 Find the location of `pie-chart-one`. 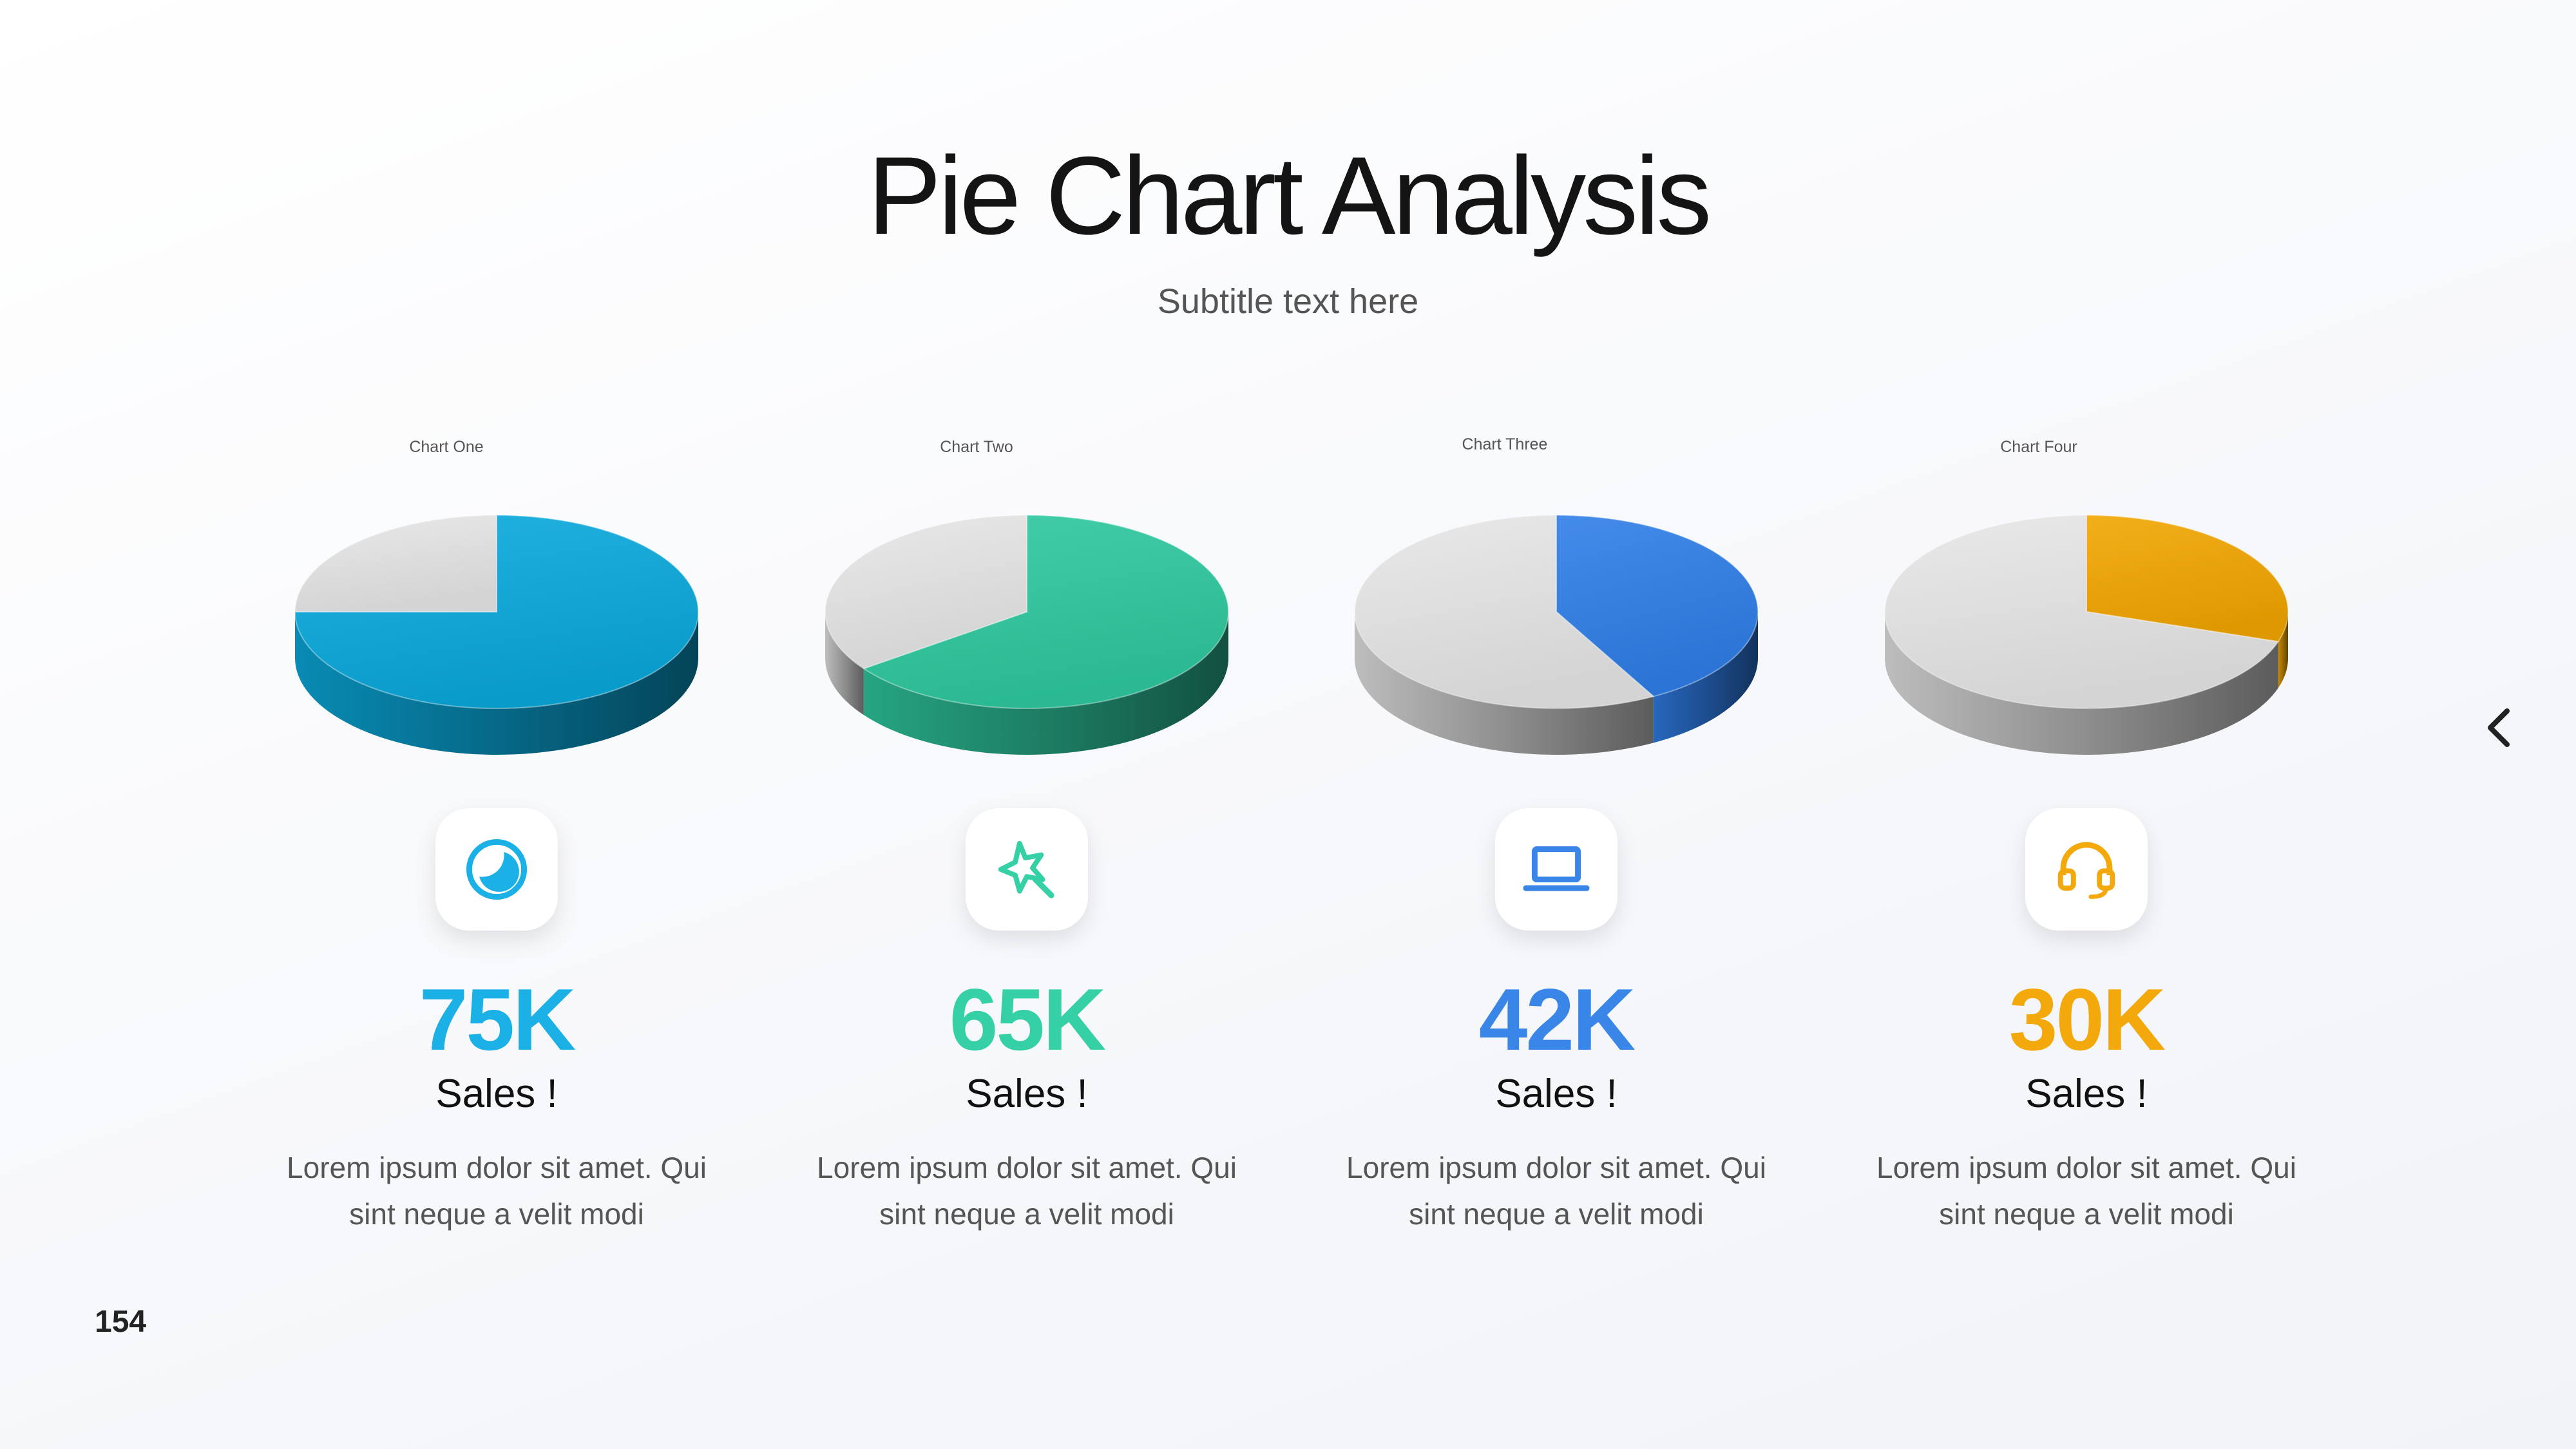

pie-chart-one is located at coordinates (496, 635).